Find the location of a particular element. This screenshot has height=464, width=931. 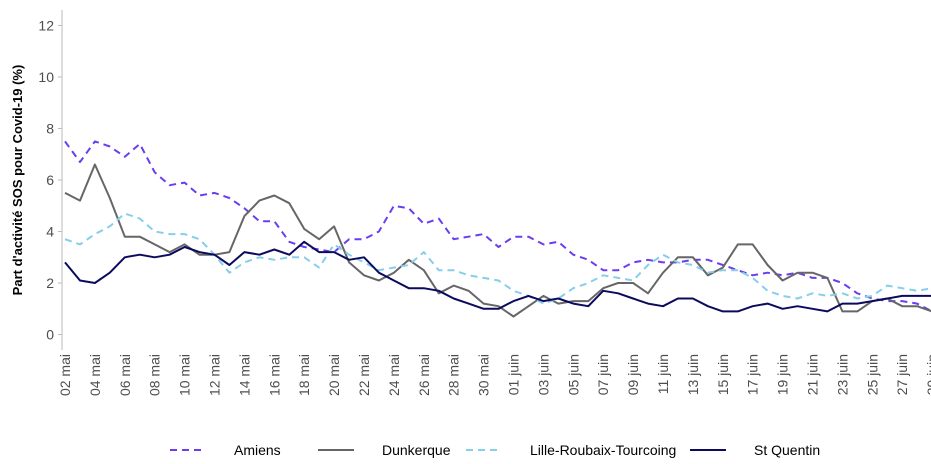

x-tick-label: 25 juin is located at coordinates (872, 374).